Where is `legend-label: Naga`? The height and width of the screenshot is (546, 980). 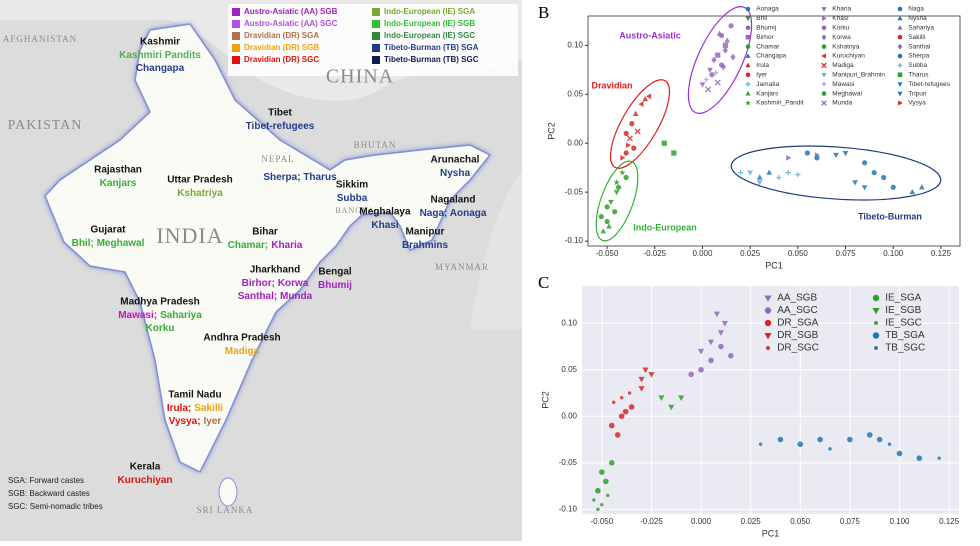
legend-label: Naga is located at coordinates (916, 9).